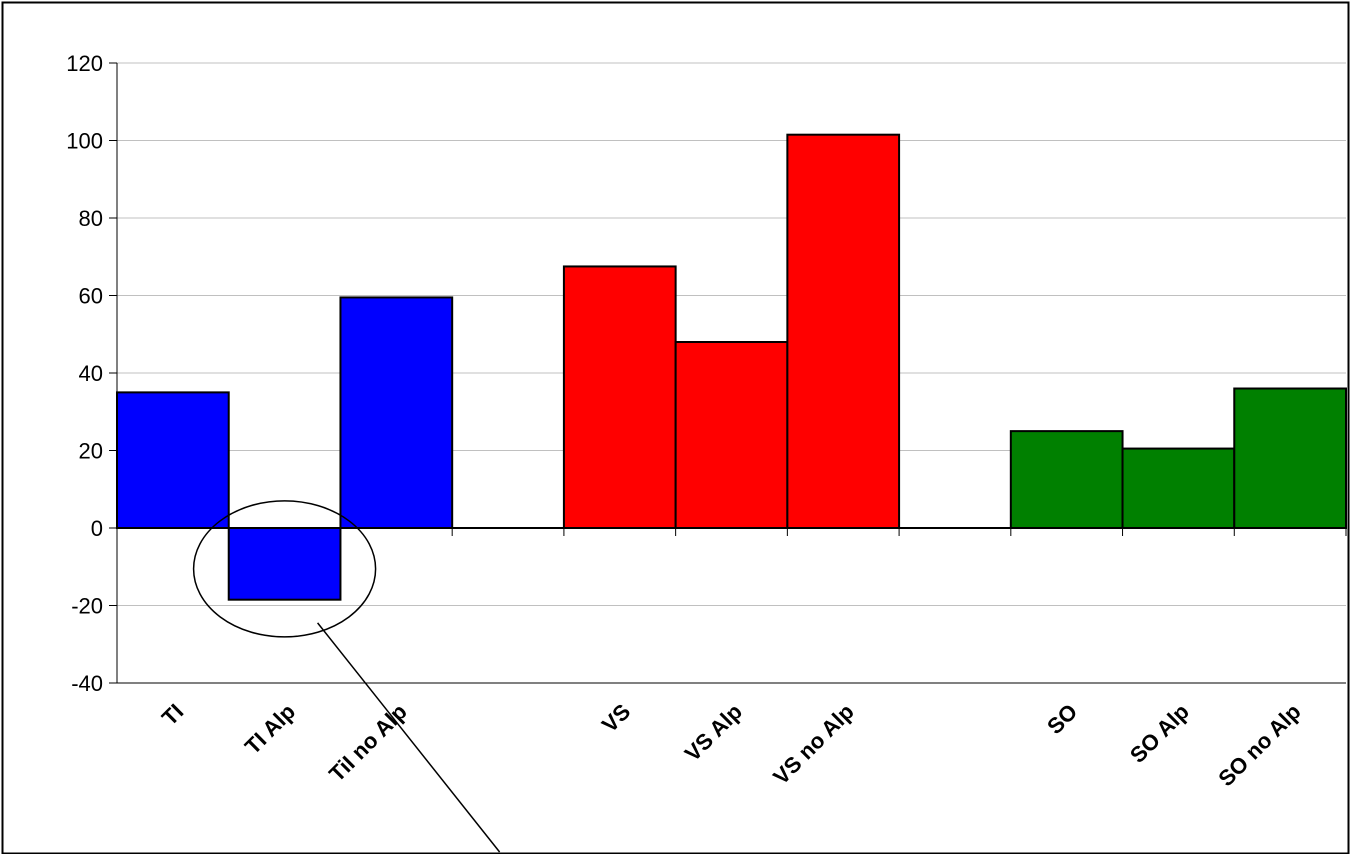 Image resolution: width=1351 pixels, height=854 pixels. I want to click on y-tick-label: 80, so click(91, 218).